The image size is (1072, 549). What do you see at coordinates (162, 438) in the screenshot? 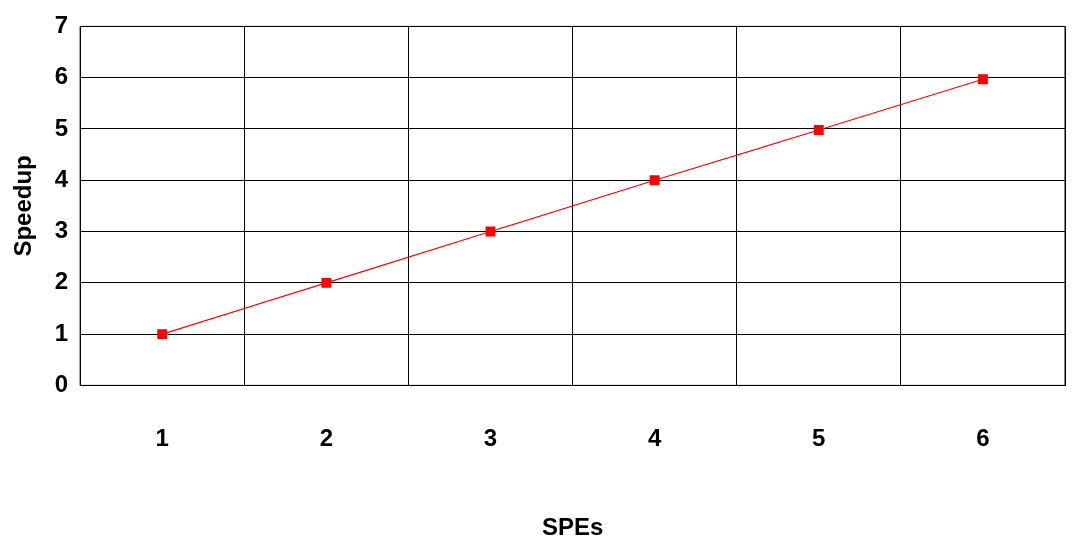
I see `x-tick-label: 1` at bounding box center [162, 438].